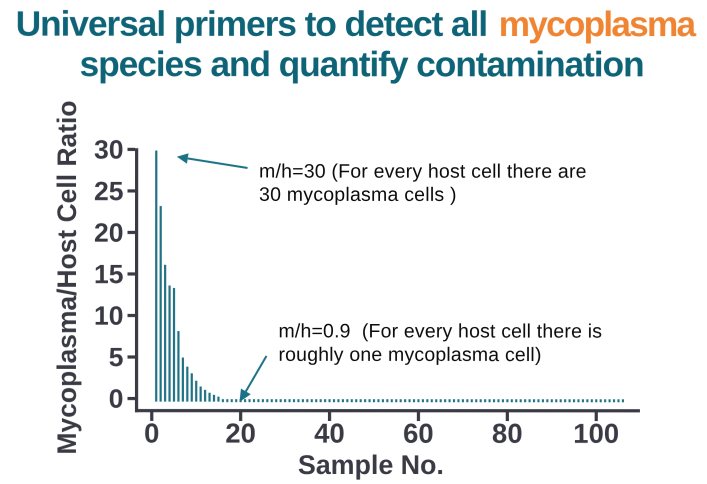 This screenshot has height=484, width=707. What do you see at coordinates (596, 433) in the screenshot?
I see `svg-text: 100` at bounding box center [596, 433].